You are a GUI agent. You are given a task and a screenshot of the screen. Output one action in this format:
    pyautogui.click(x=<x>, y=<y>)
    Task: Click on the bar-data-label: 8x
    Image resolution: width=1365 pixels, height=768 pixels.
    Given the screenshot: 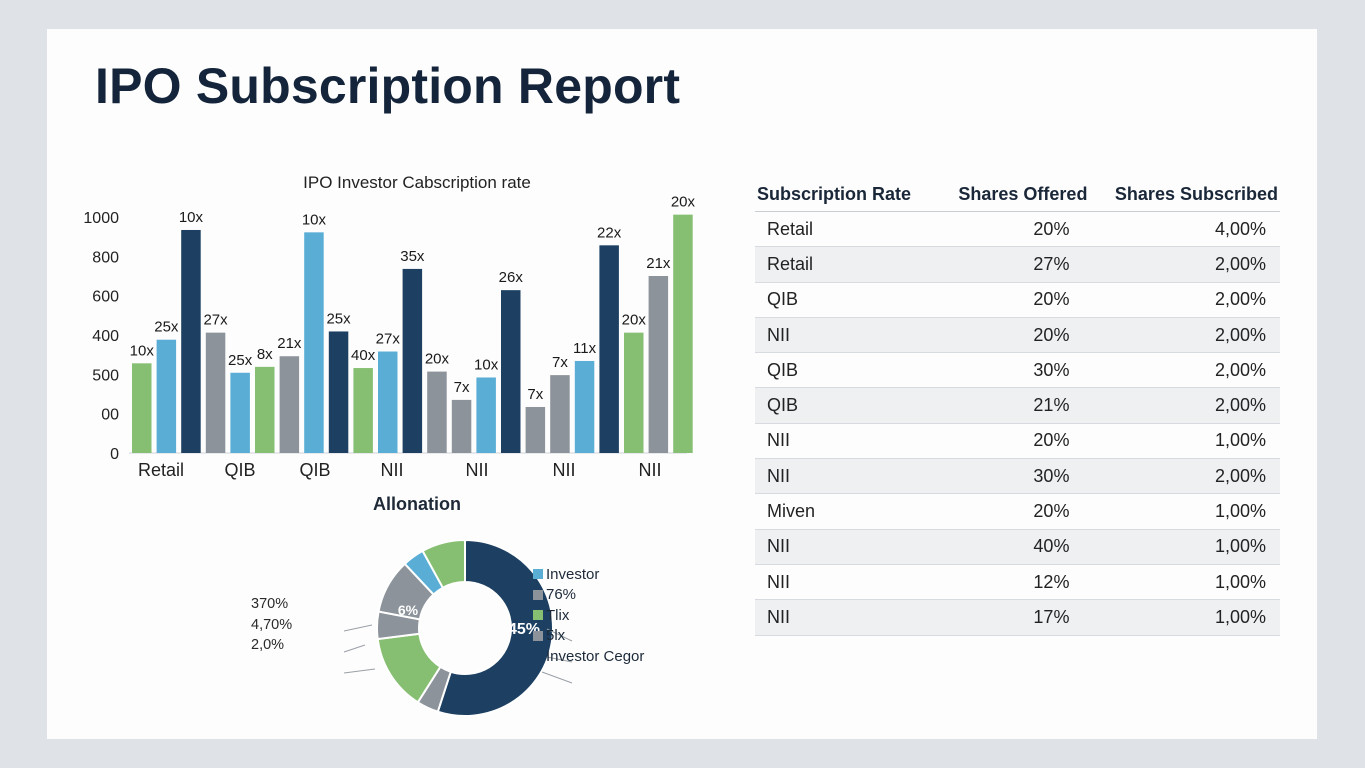 What is the action you would take?
    pyautogui.click(x=265, y=354)
    